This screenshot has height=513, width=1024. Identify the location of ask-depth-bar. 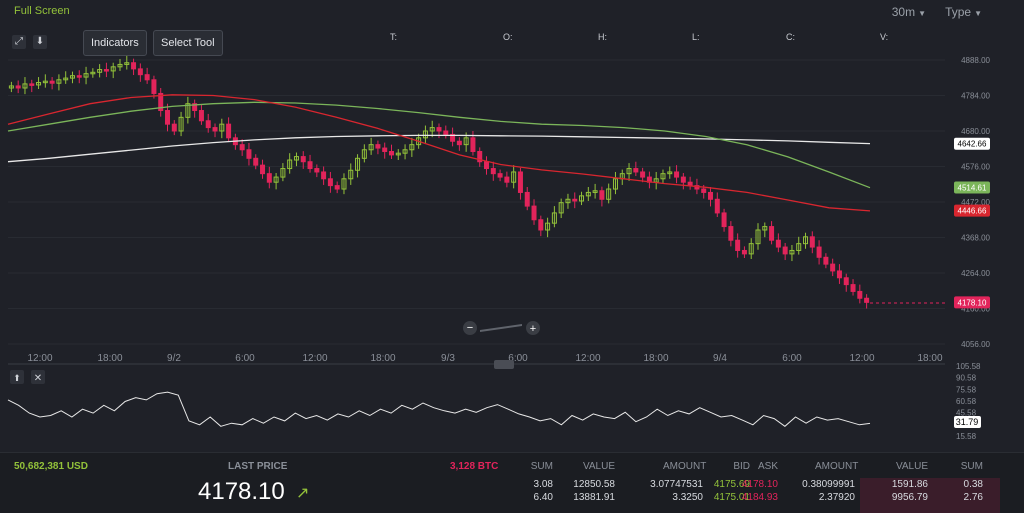
(930, 495).